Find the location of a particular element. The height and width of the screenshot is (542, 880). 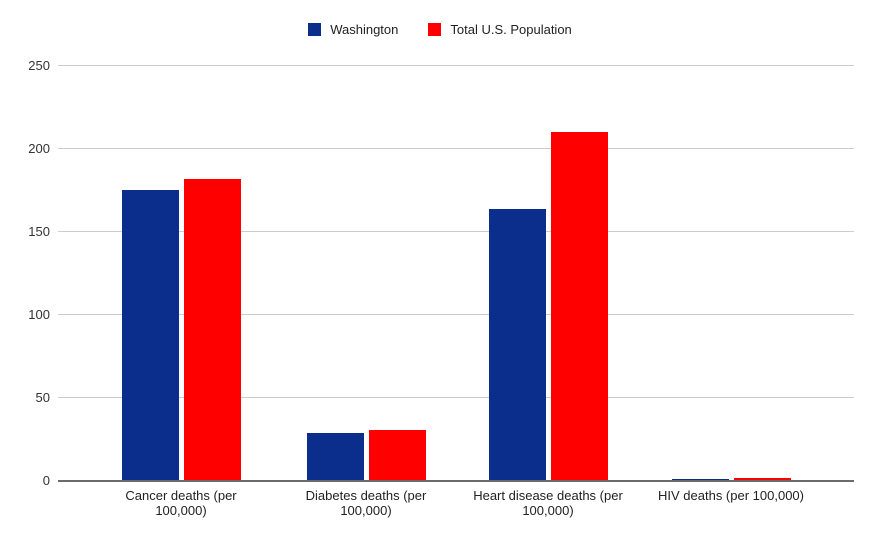

x-axis-category-label-line: HIV deaths (per 100,000) is located at coordinates (731, 495).